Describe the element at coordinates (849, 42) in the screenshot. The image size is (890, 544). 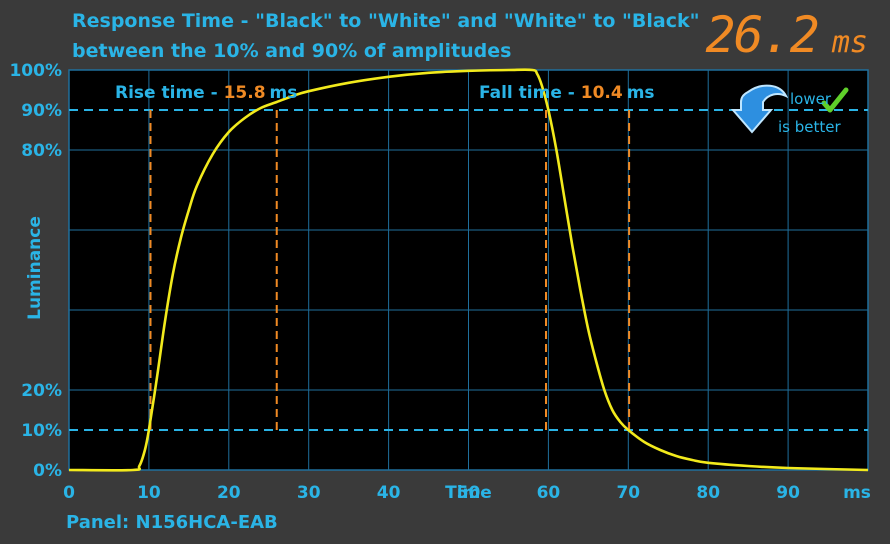
I see `total-unit: ms` at that location.